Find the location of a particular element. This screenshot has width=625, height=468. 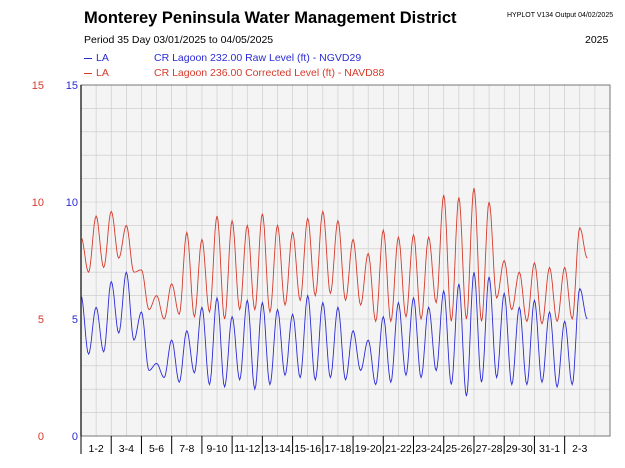

y-tick-label-left: 0 is located at coordinates (41, 437).